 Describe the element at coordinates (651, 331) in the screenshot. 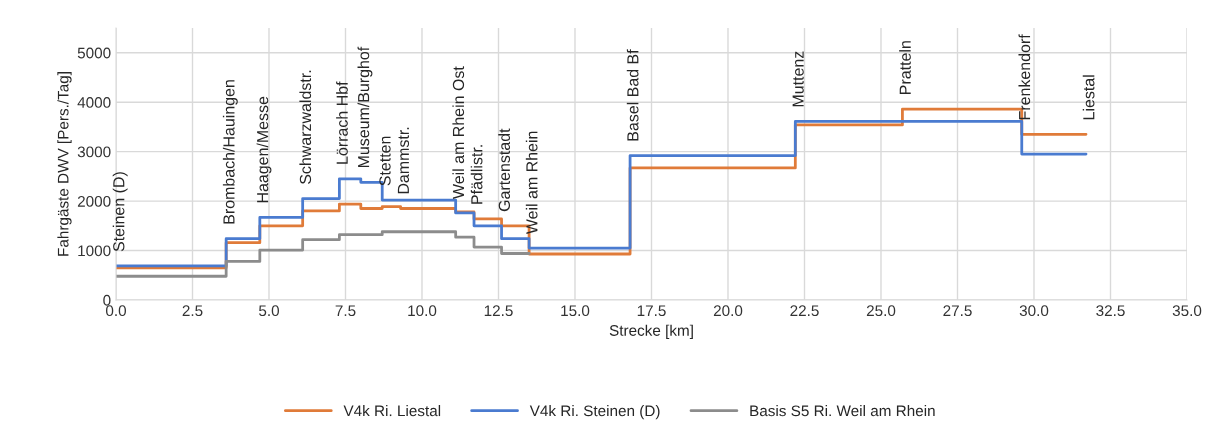

I see `x-axis-title: Strecke [km]` at that location.